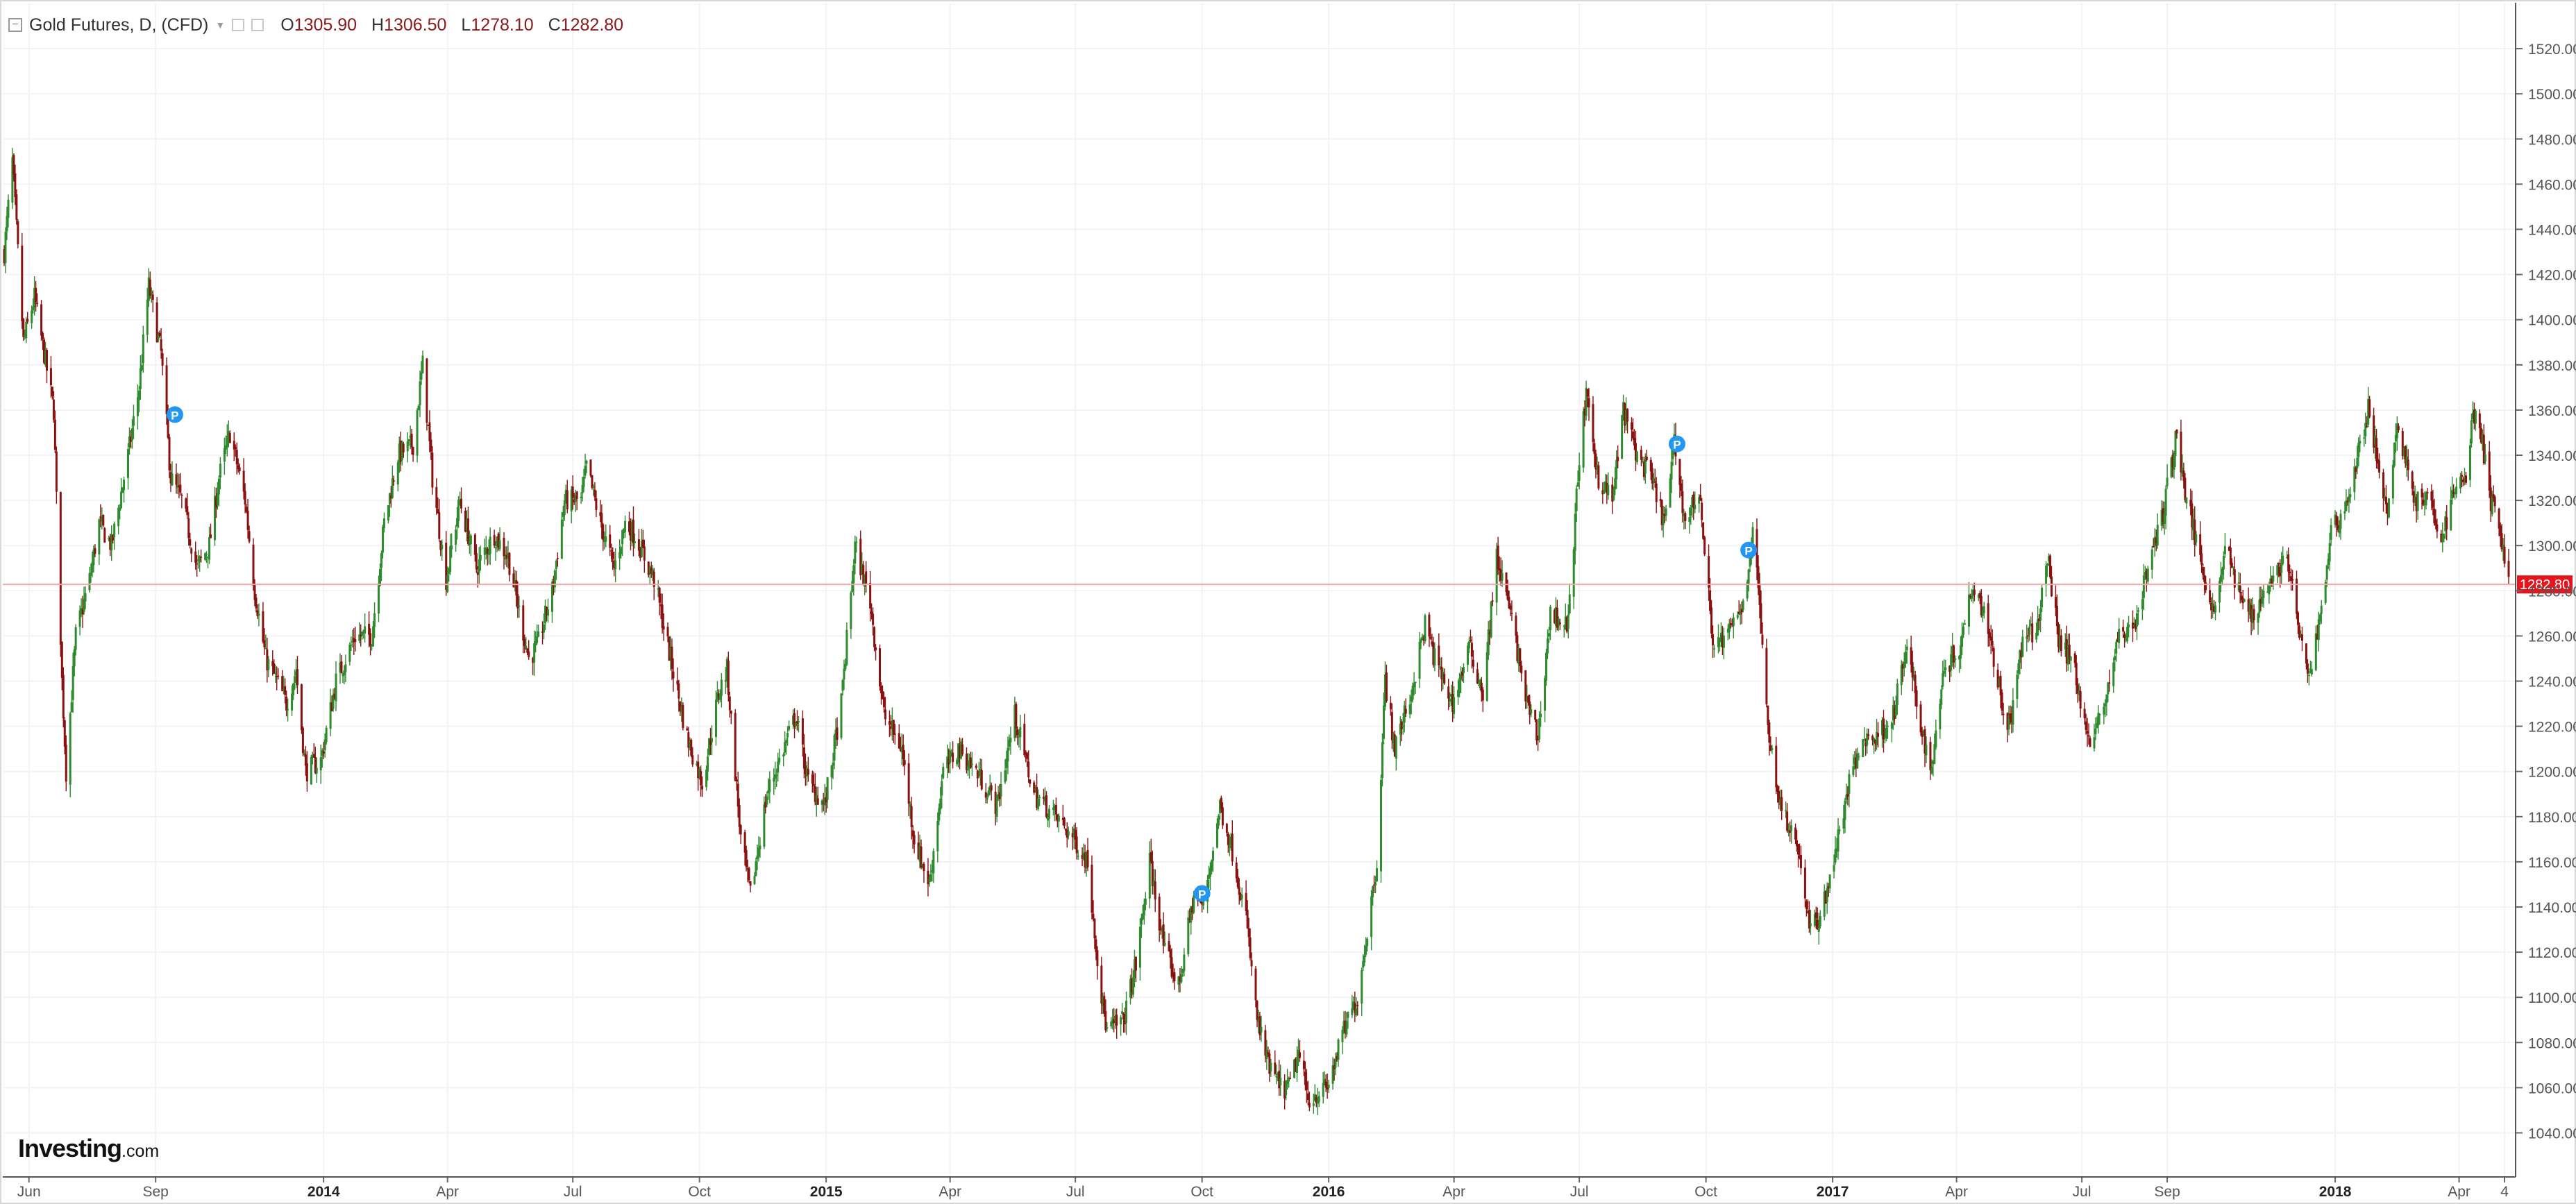  Describe the element at coordinates (2459, 1192) in the screenshot. I see `x-tick-label: Apr` at that location.